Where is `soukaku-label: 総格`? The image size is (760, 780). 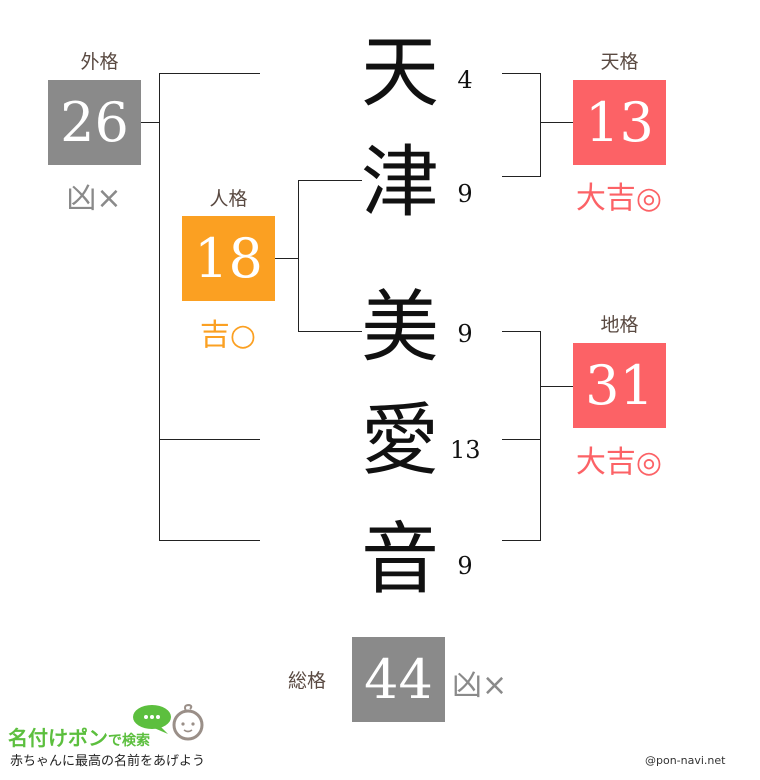
soukaku-label: 総格 is located at coordinates (307, 681).